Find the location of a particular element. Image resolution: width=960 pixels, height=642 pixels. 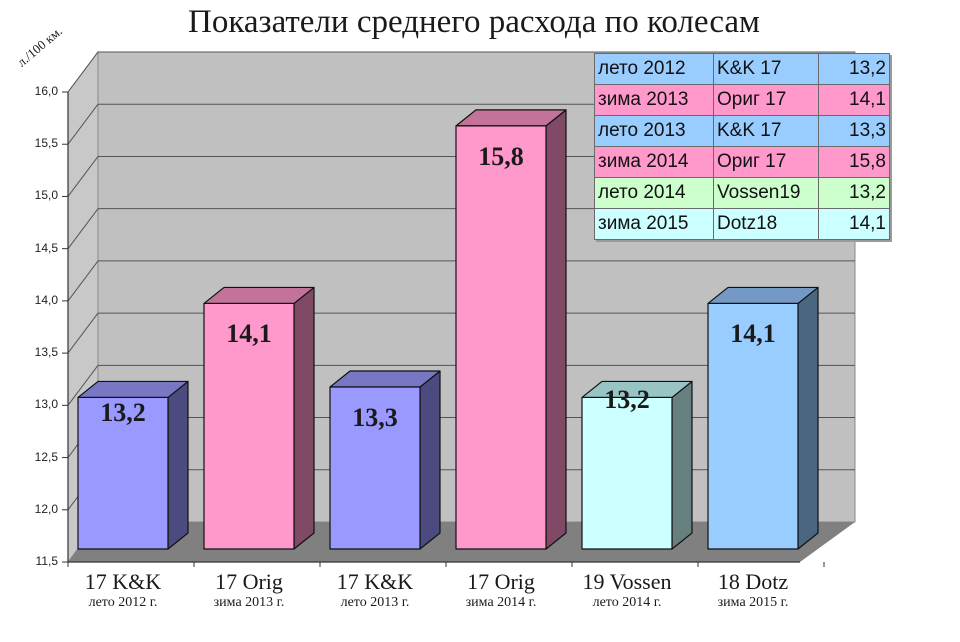

category-label: 17 Orig зима 2014 г. is located at coordinates (501, 591).